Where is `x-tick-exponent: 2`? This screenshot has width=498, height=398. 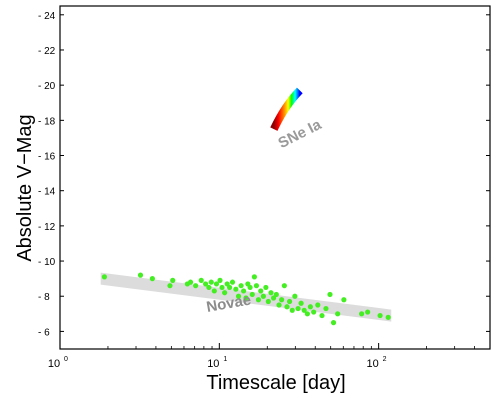 x-tick-exponent: 2 is located at coordinates (385, 359).